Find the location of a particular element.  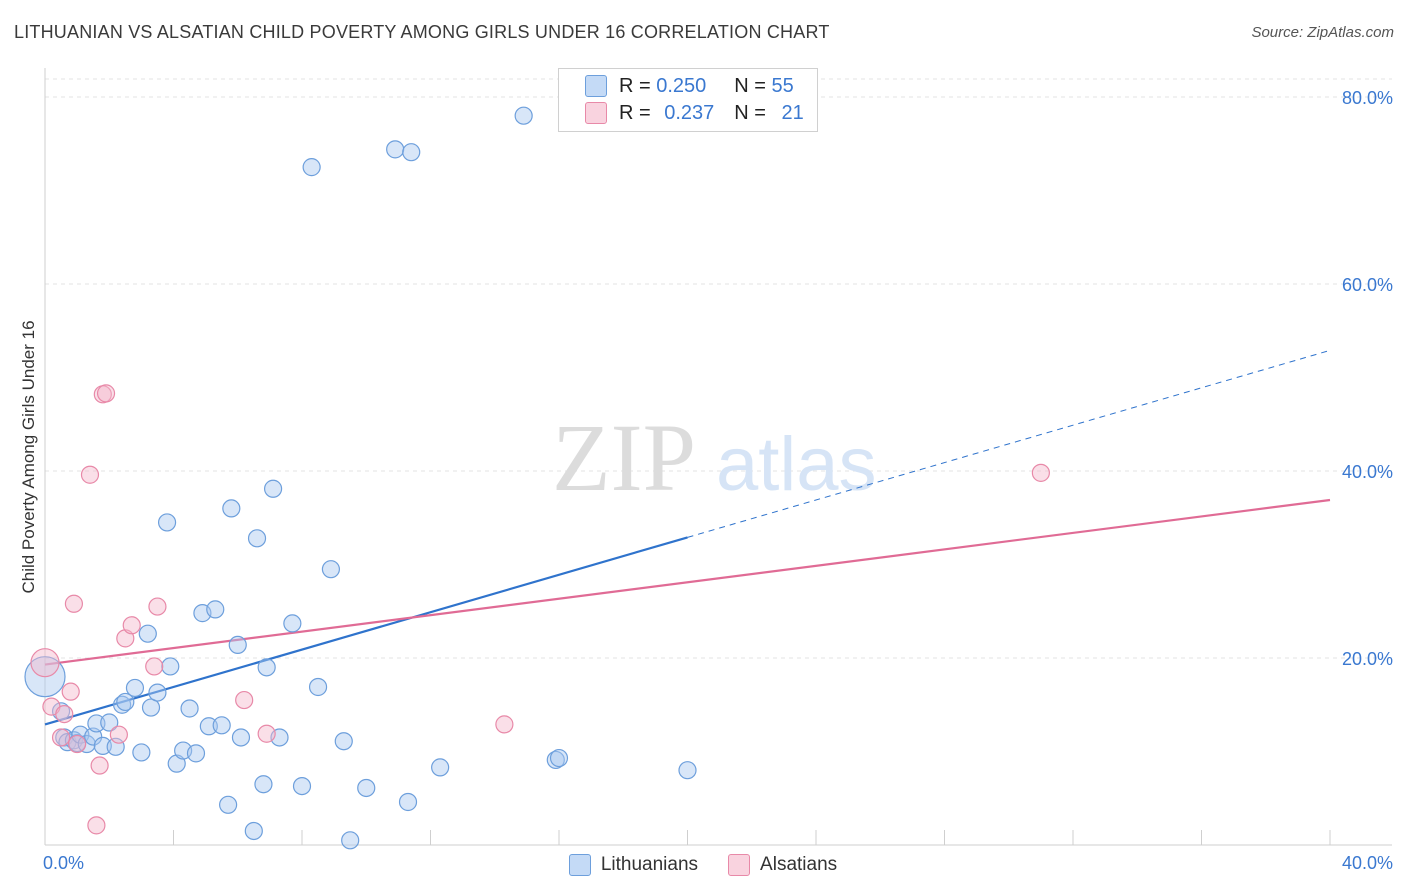

source-credit: Source: ZipAtlas.com is located at coordinates (1322, 32).